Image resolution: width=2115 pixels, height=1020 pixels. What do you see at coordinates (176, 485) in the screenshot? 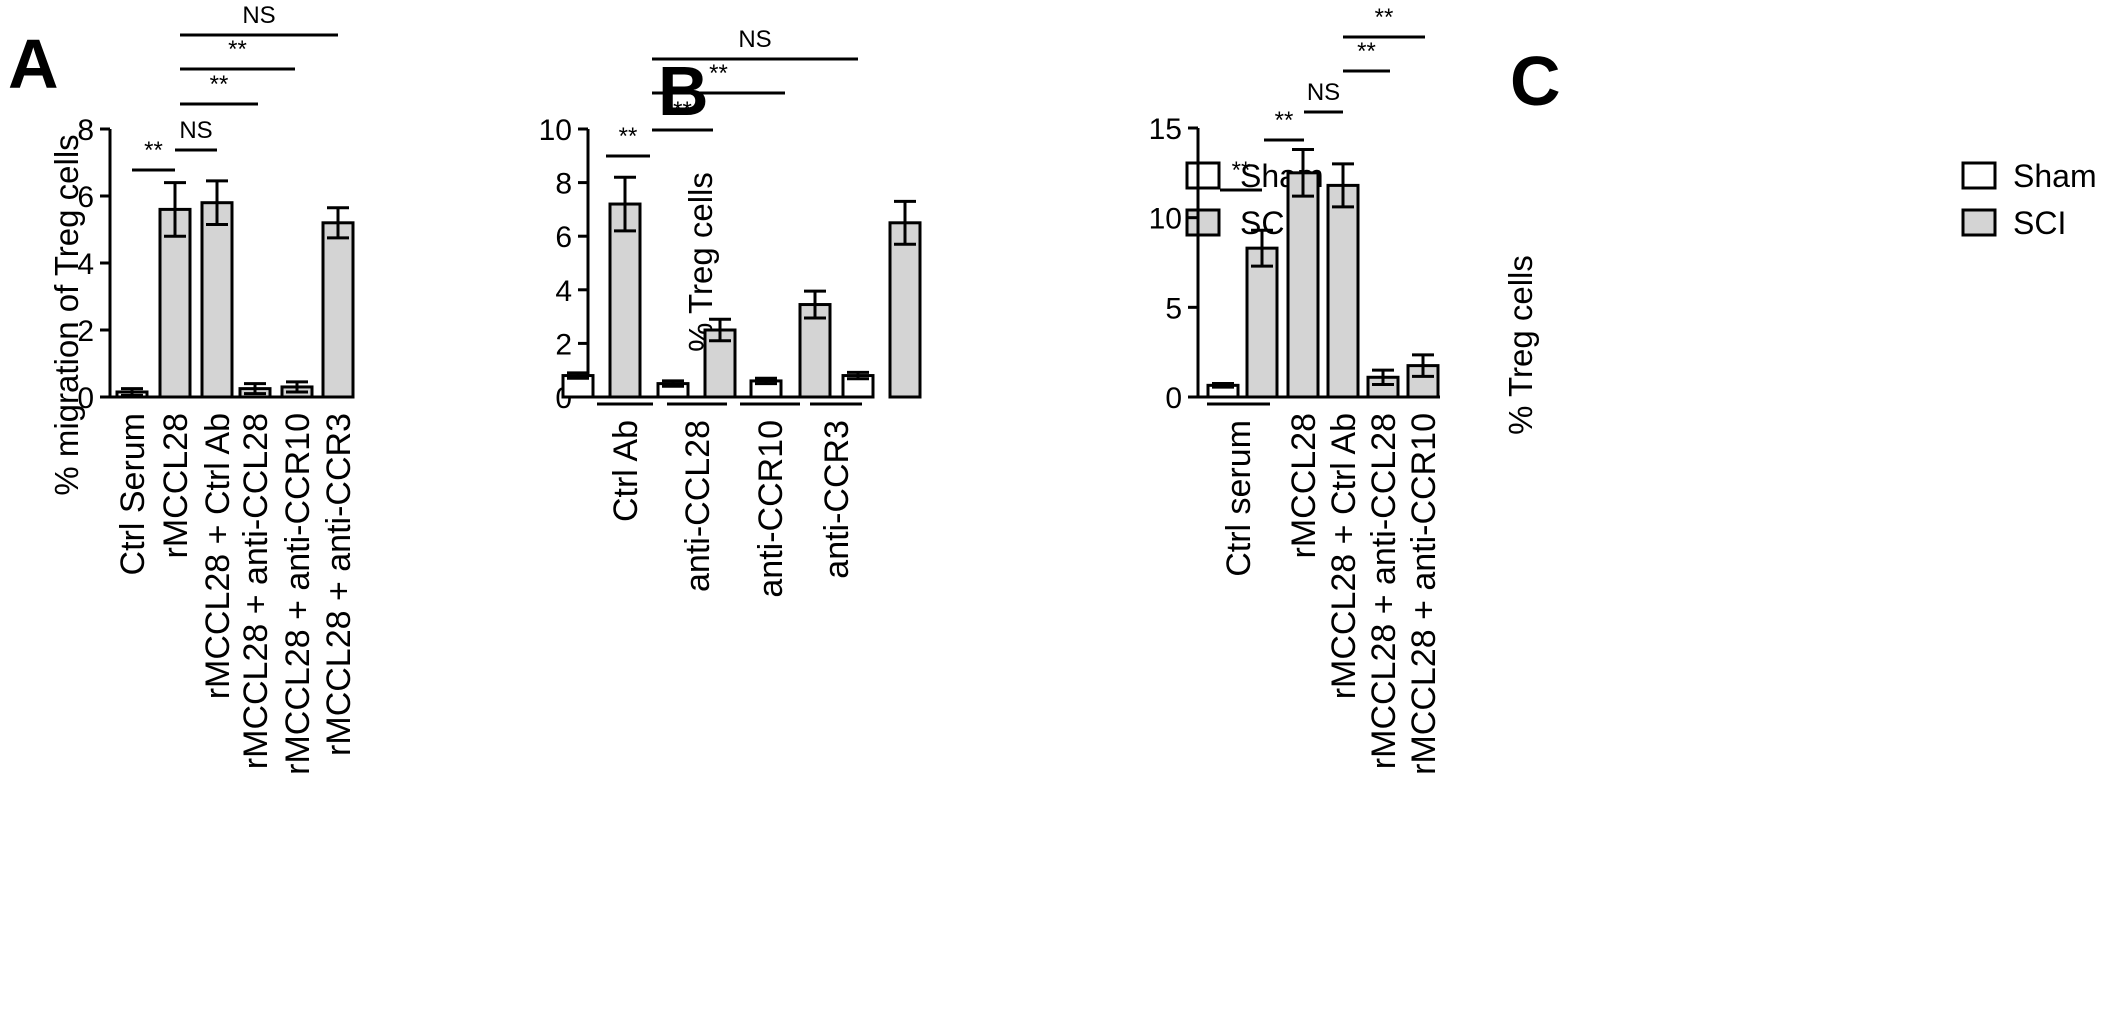
I see `panel-a-category: rMCCL28` at bounding box center [176, 485].